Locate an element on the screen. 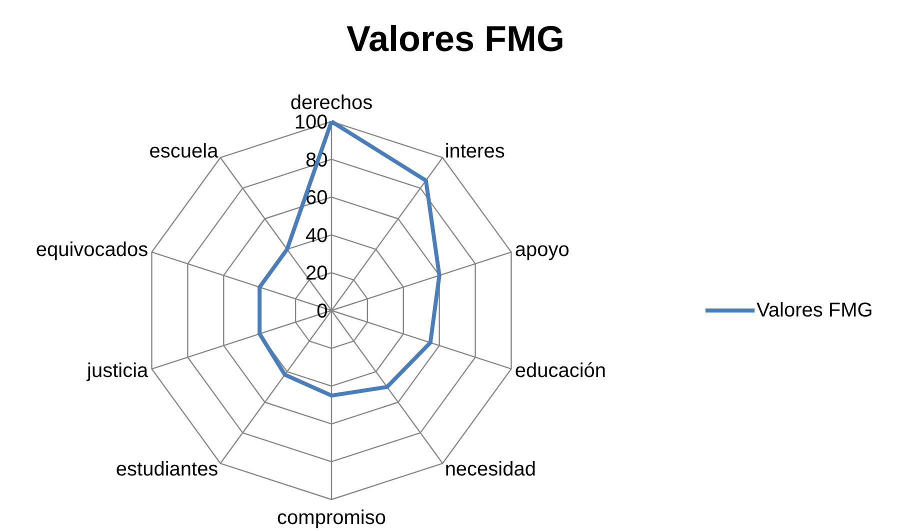  spoke-label: educación is located at coordinates (560, 371).